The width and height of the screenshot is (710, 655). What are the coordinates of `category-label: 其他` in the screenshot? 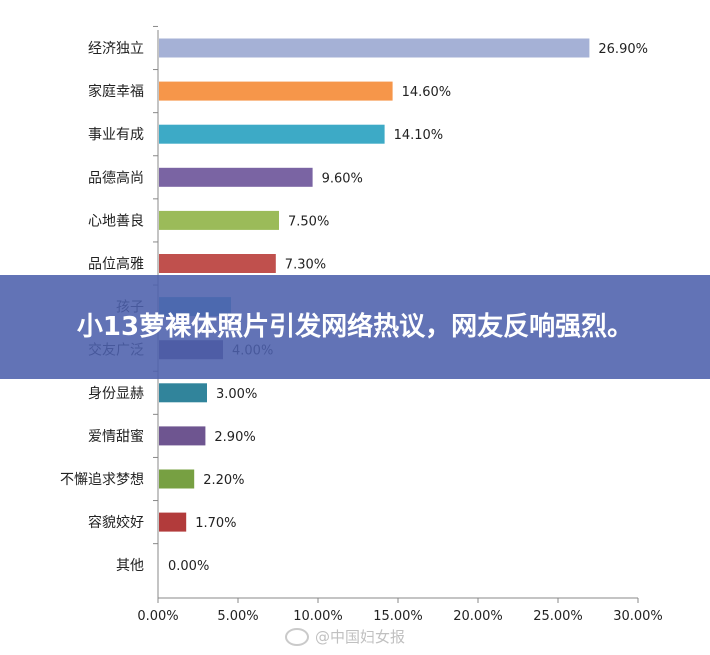 It's located at (130, 566).